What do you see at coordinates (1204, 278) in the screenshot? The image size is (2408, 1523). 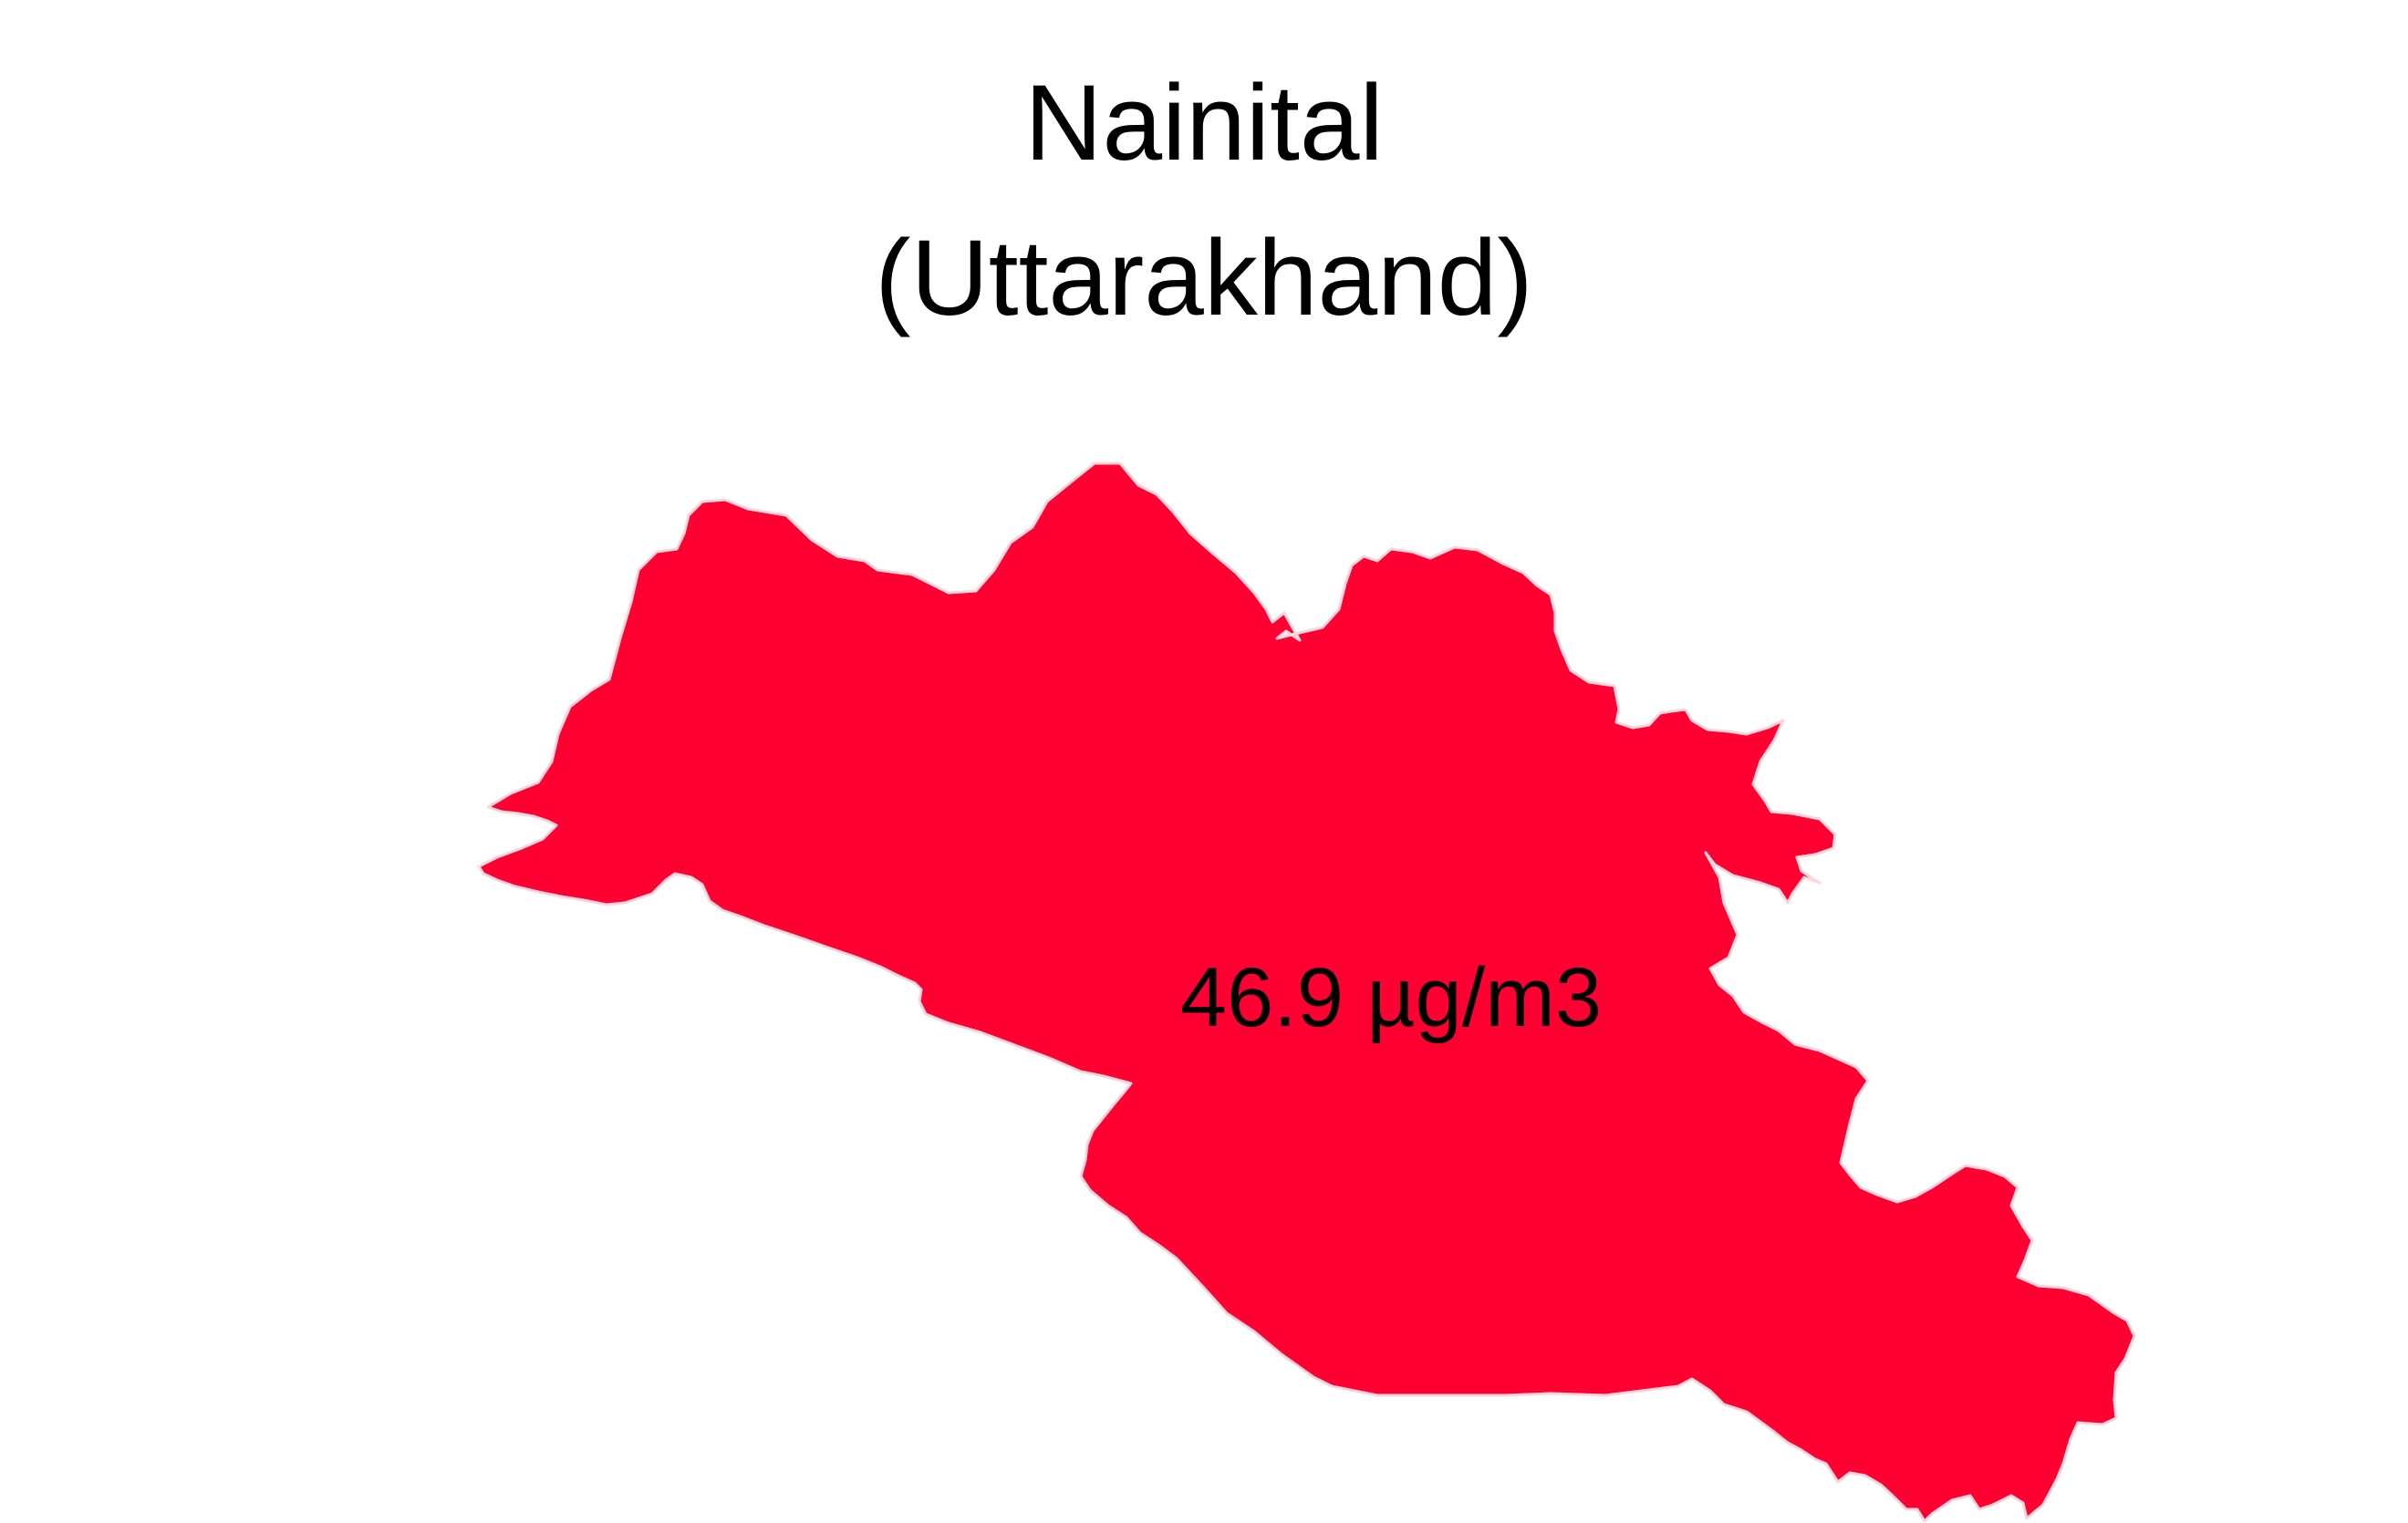 I see `map-subtitle: (Uttarakhand)` at bounding box center [1204, 278].